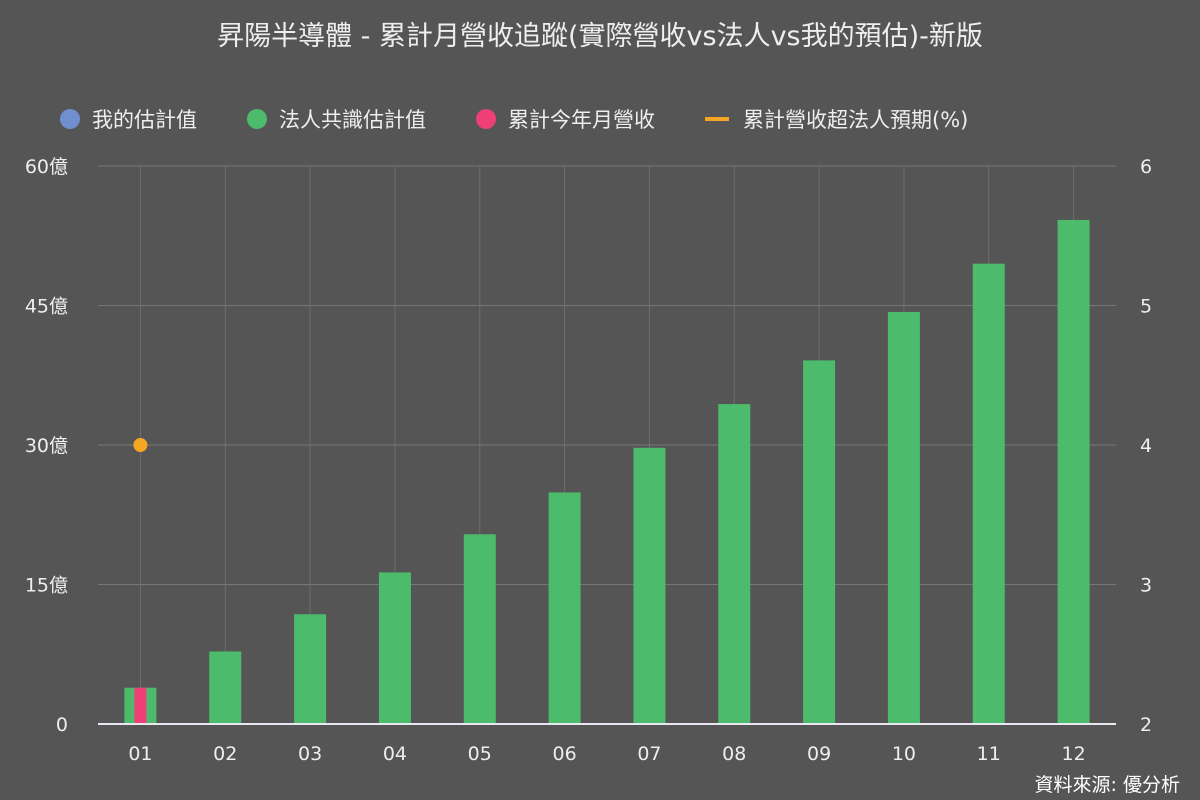 The image size is (1200, 800). I want to click on x-tick-label: 05, so click(480, 754).